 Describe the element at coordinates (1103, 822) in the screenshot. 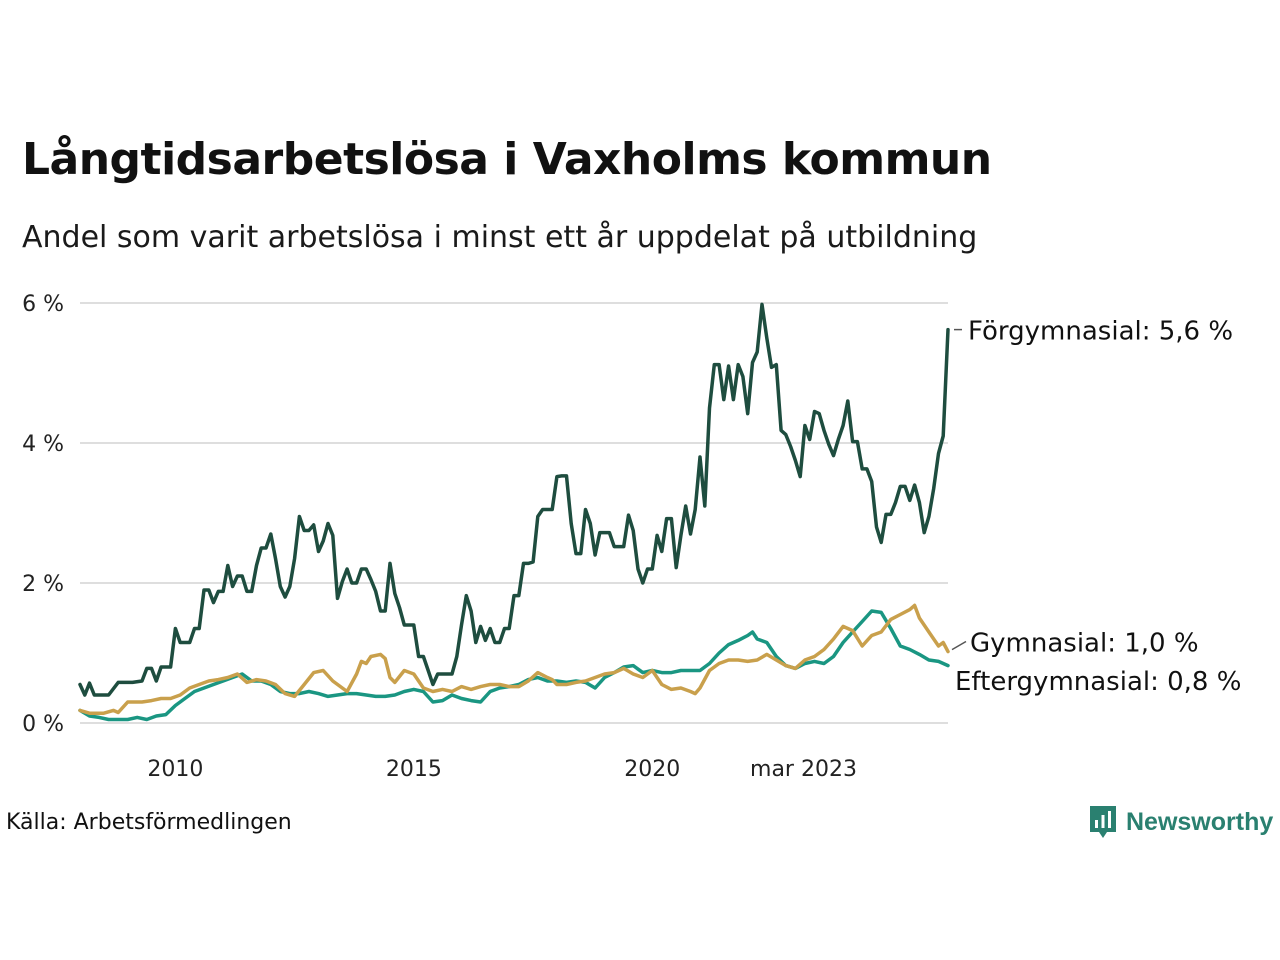

I see `newsworthy-chart-icon` at that location.